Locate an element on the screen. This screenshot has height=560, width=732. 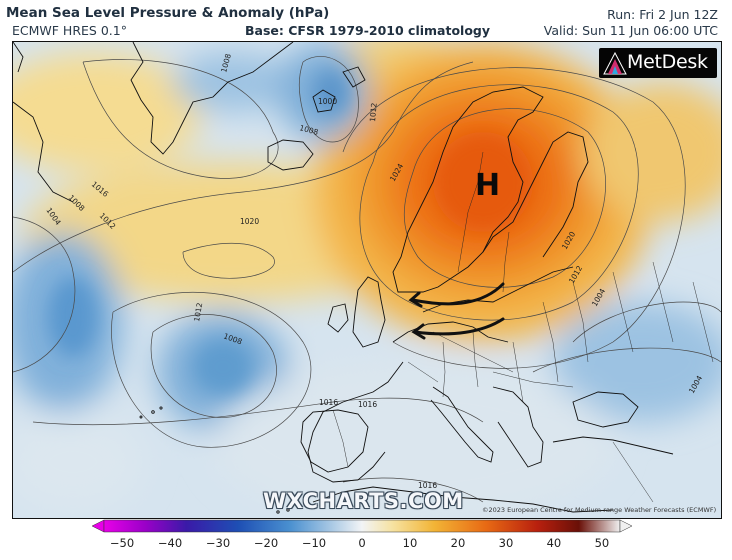
model-name: ECMWF HRES 0.1° is located at coordinates (69, 30).